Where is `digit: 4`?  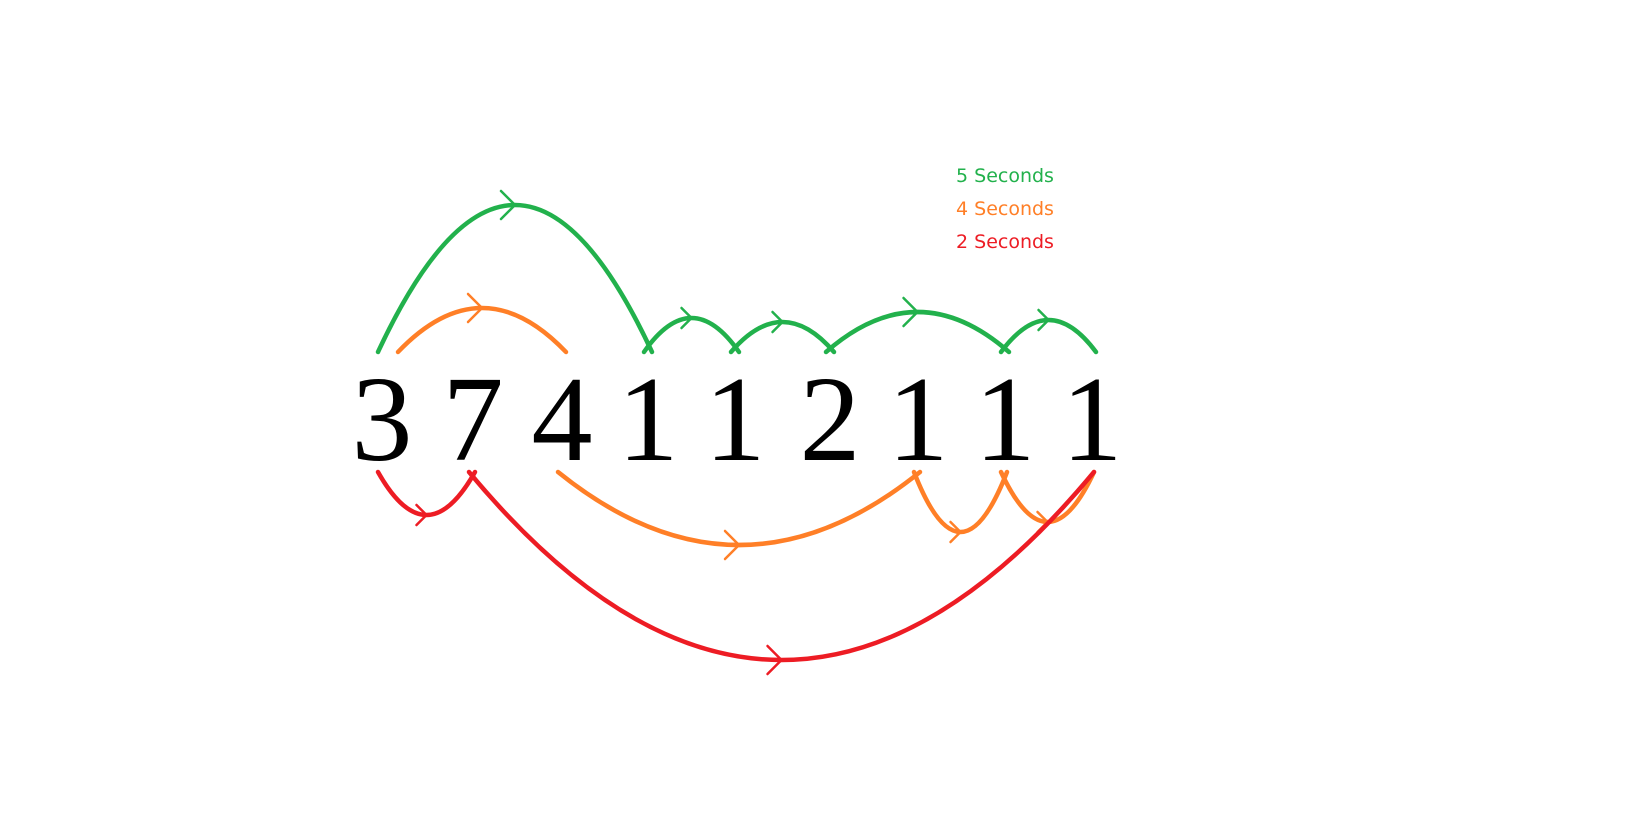
digit: 4 is located at coordinates (562, 419).